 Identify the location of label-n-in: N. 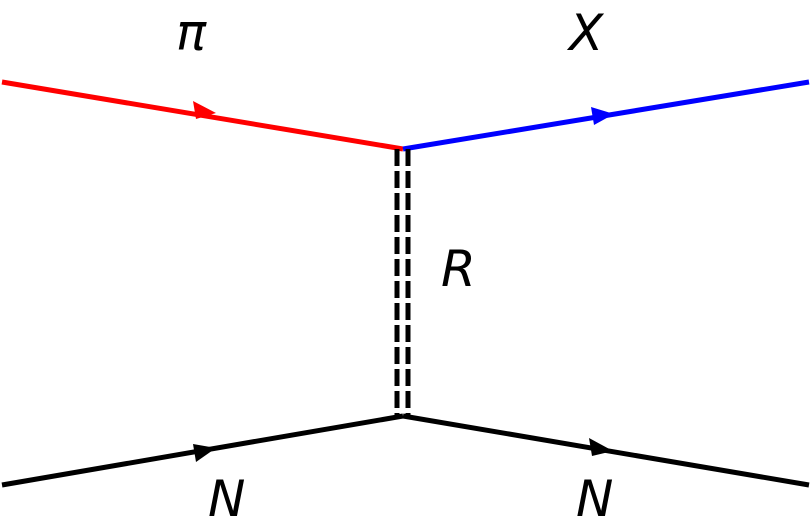
(226, 496).